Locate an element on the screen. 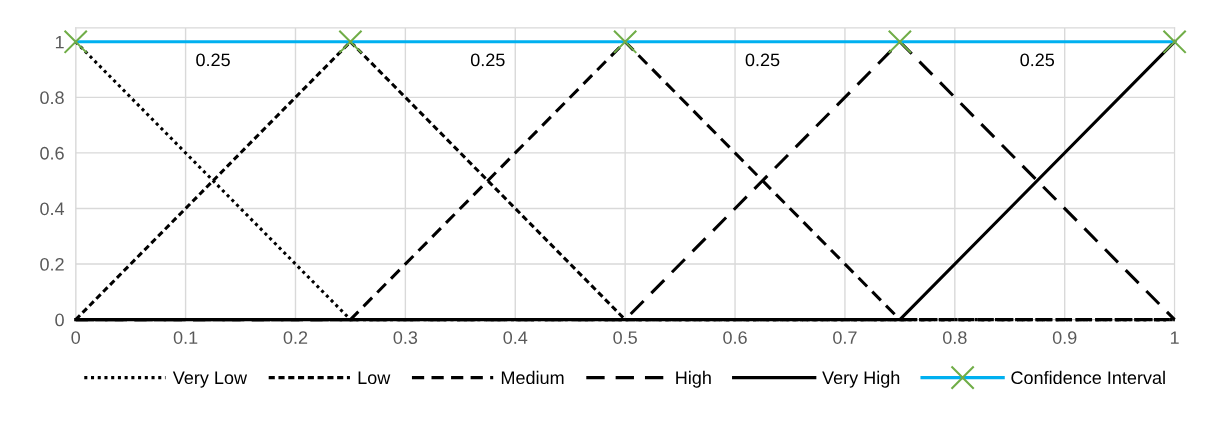 The height and width of the screenshot is (429, 1221). y-tick-label: 0.8 is located at coordinates (52, 98).